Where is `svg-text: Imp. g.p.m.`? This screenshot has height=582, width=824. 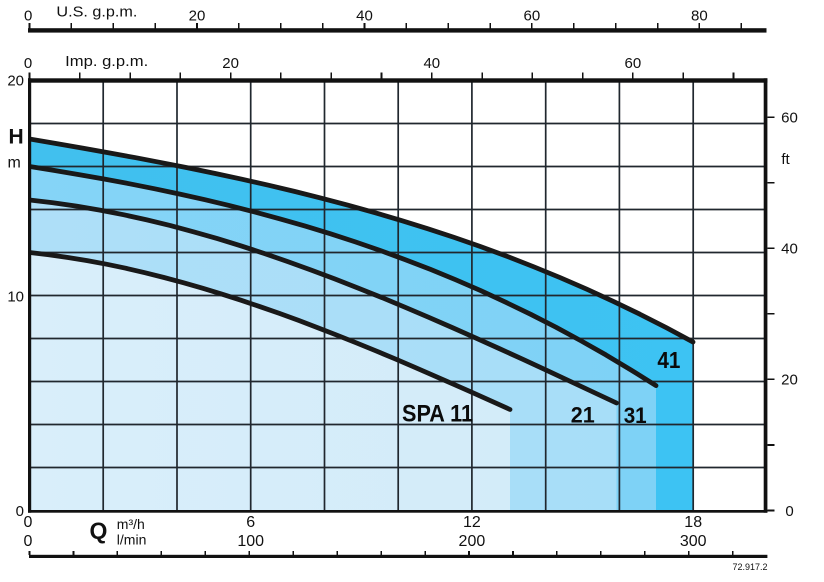
svg-text: Imp. g.p.m. is located at coordinates (106, 61).